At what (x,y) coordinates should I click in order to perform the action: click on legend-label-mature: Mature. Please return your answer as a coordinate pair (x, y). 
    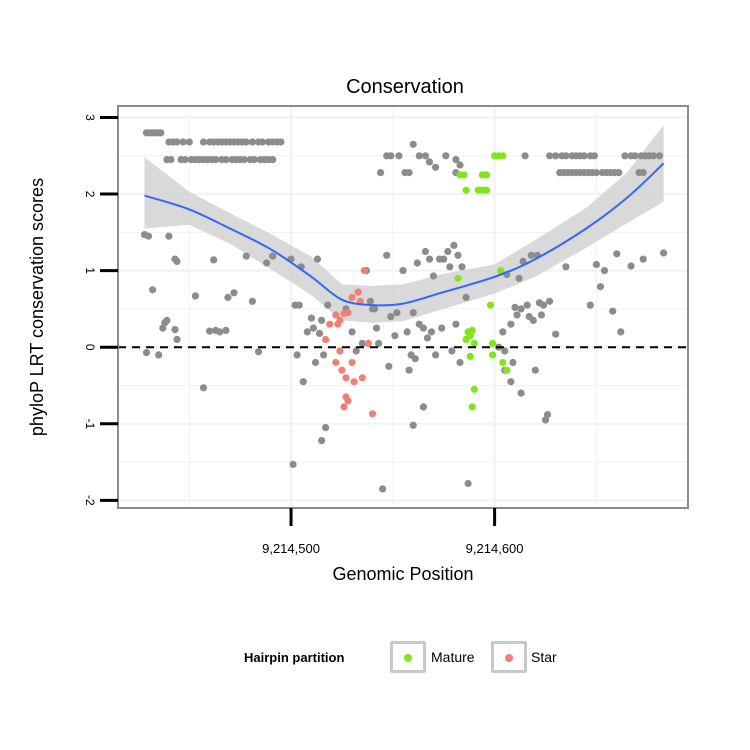
    Looking at the image, I should click on (453, 657).